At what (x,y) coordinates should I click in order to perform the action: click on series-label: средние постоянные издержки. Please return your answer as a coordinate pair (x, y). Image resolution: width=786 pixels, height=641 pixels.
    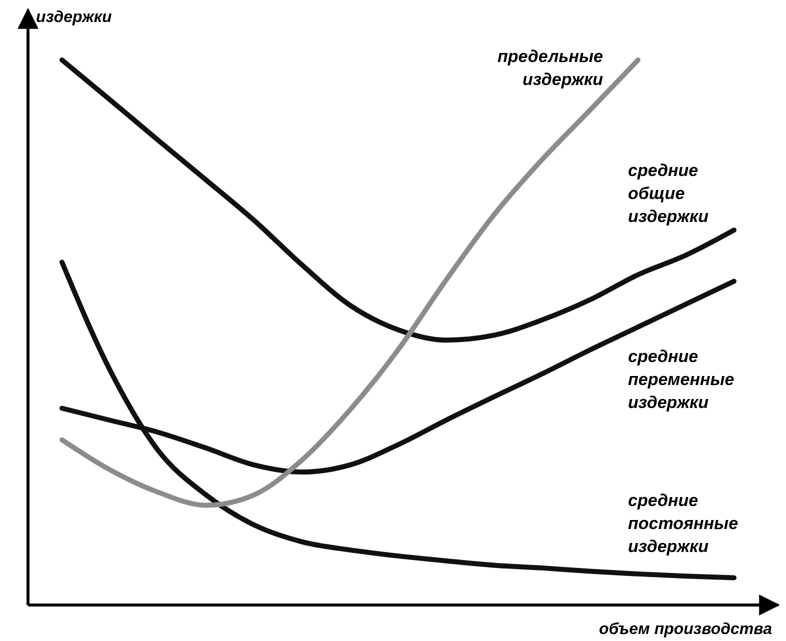
    Looking at the image, I should click on (683, 523).